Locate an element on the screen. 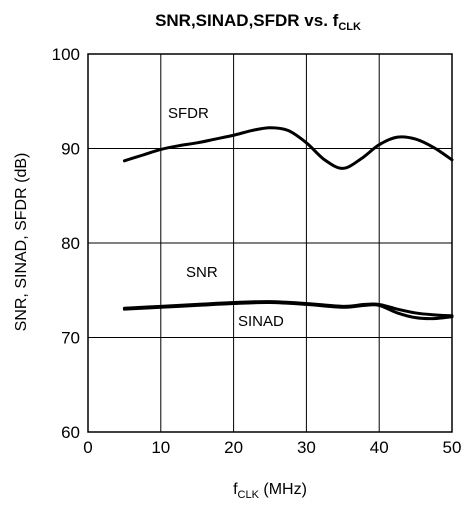 The width and height of the screenshot is (464, 506). x-tick-label-40: 40 is located at coordinates (379, 447).